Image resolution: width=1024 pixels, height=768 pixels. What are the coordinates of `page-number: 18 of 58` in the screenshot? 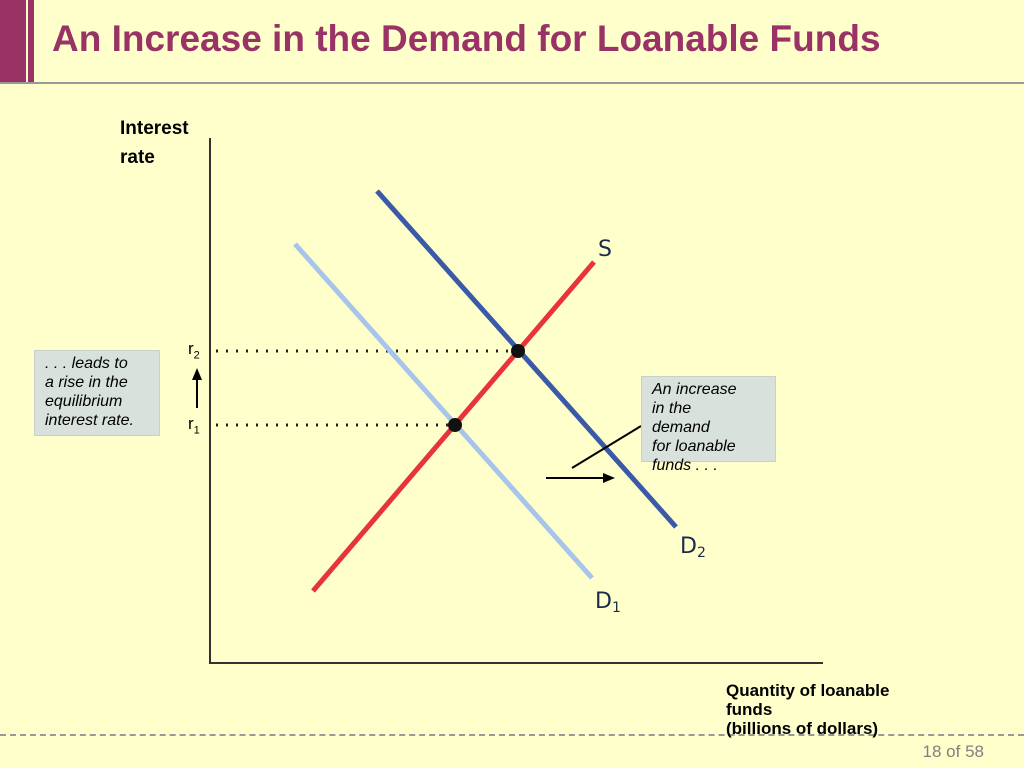 It's located at (953, 751).